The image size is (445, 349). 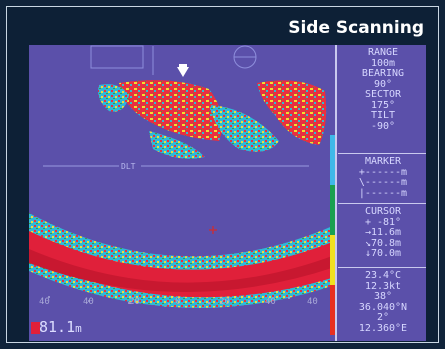 I want to click on cursor-block: CURSOR + -81° →11.6m ↘70.8m ↓70.0m, so click(x=383, y=233).